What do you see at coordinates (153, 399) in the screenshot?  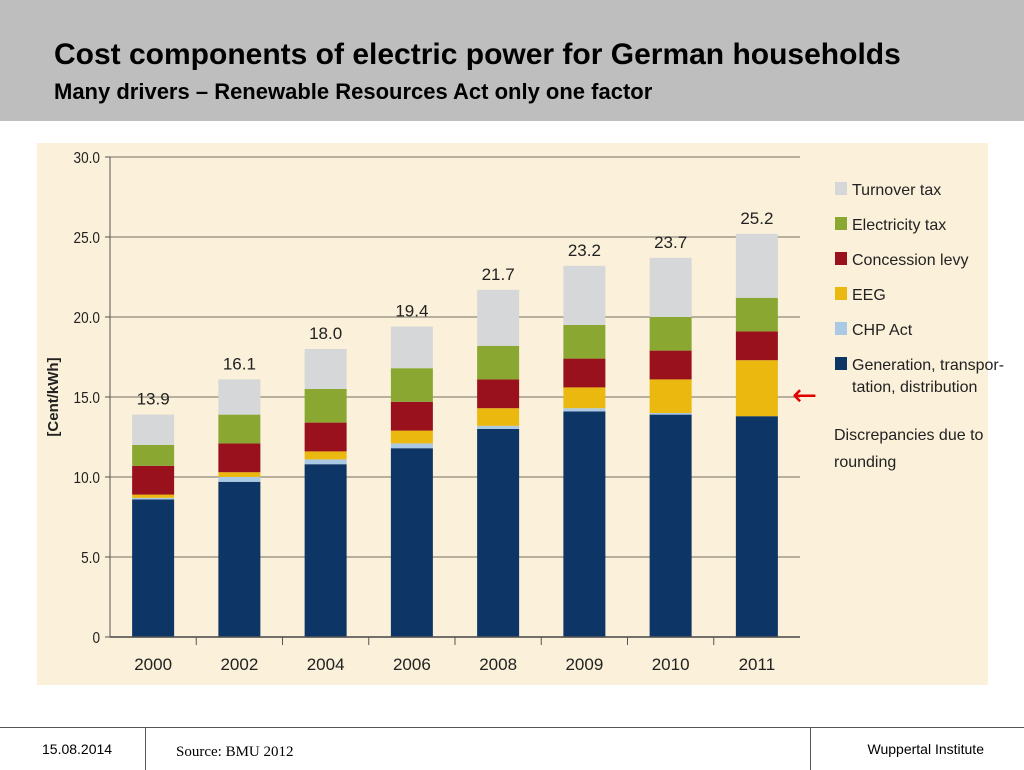 I see `bar-total-label: 13.9` at bounding box center [153, 399].